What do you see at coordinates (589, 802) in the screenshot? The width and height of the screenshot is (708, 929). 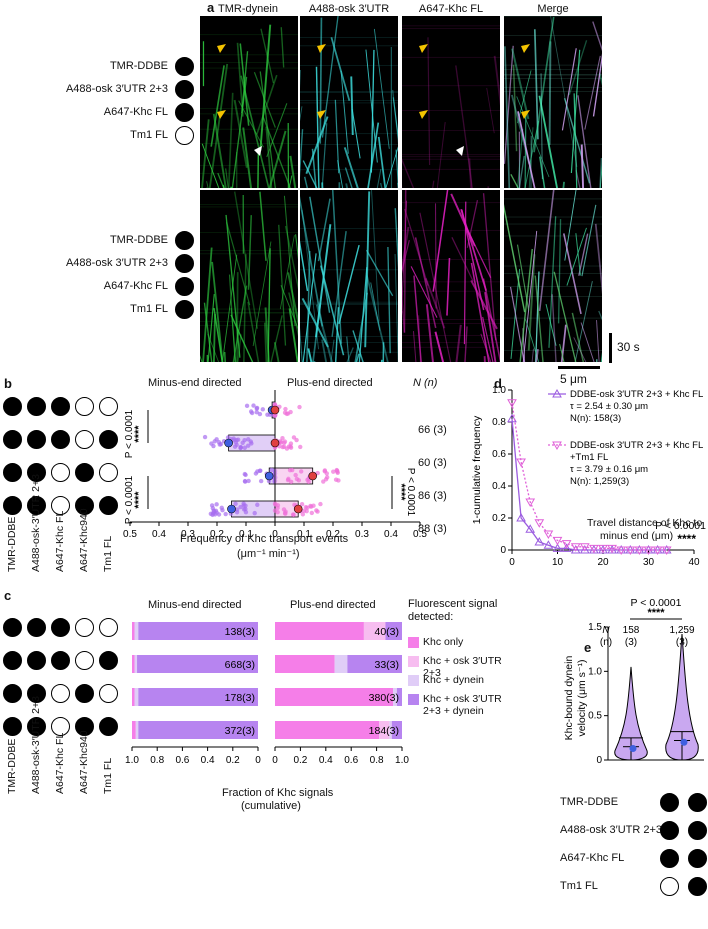 I see `e-row-label-1: TMR-DDBE` at bounding box center [589, 802].